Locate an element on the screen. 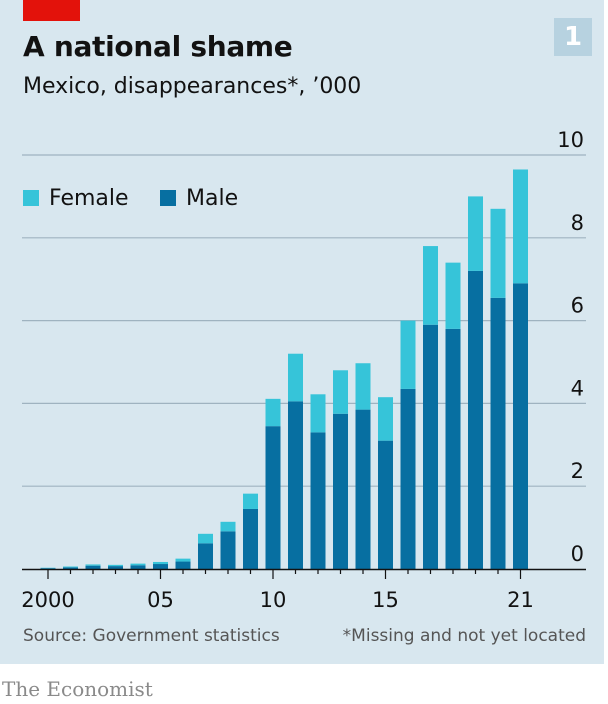 The image size is (608, 704). chart-subtitle: Mexico, disappearances*, ’000 is located at coordinates (192, 86).